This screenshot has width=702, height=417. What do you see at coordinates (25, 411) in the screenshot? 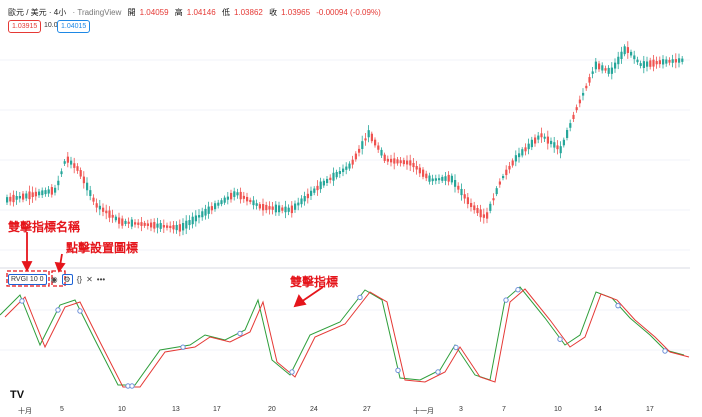
I see `x-axis-label: 十月` at bounding box center [25, 411].